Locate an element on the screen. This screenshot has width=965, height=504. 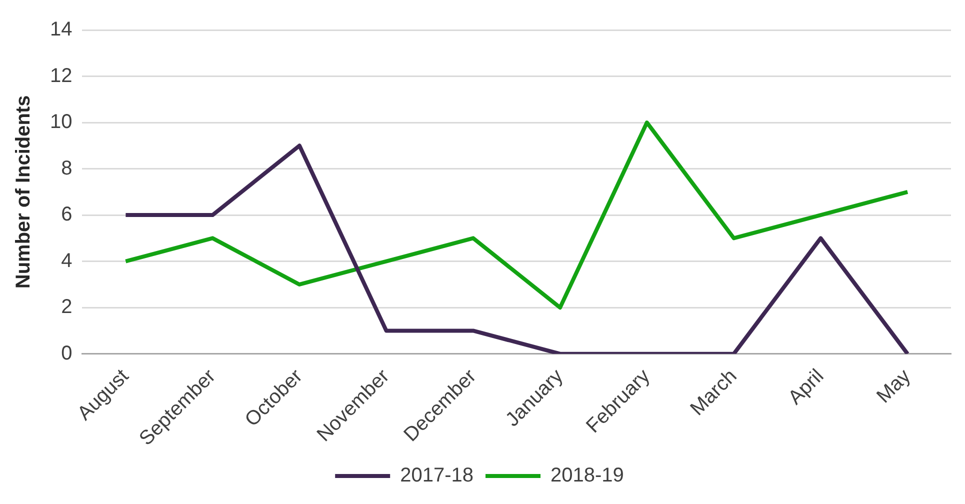
y-tick-label: 6 is located at coordinates (66, 215).